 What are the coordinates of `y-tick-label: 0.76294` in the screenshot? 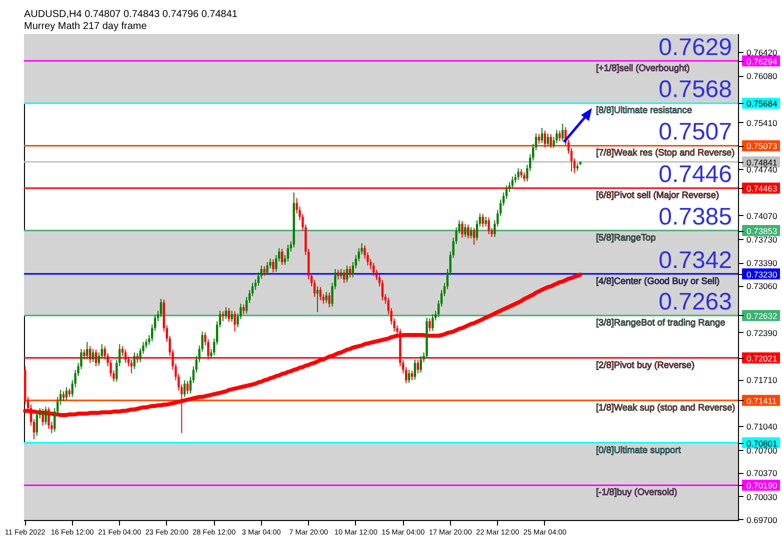 It's located at (762, 61).